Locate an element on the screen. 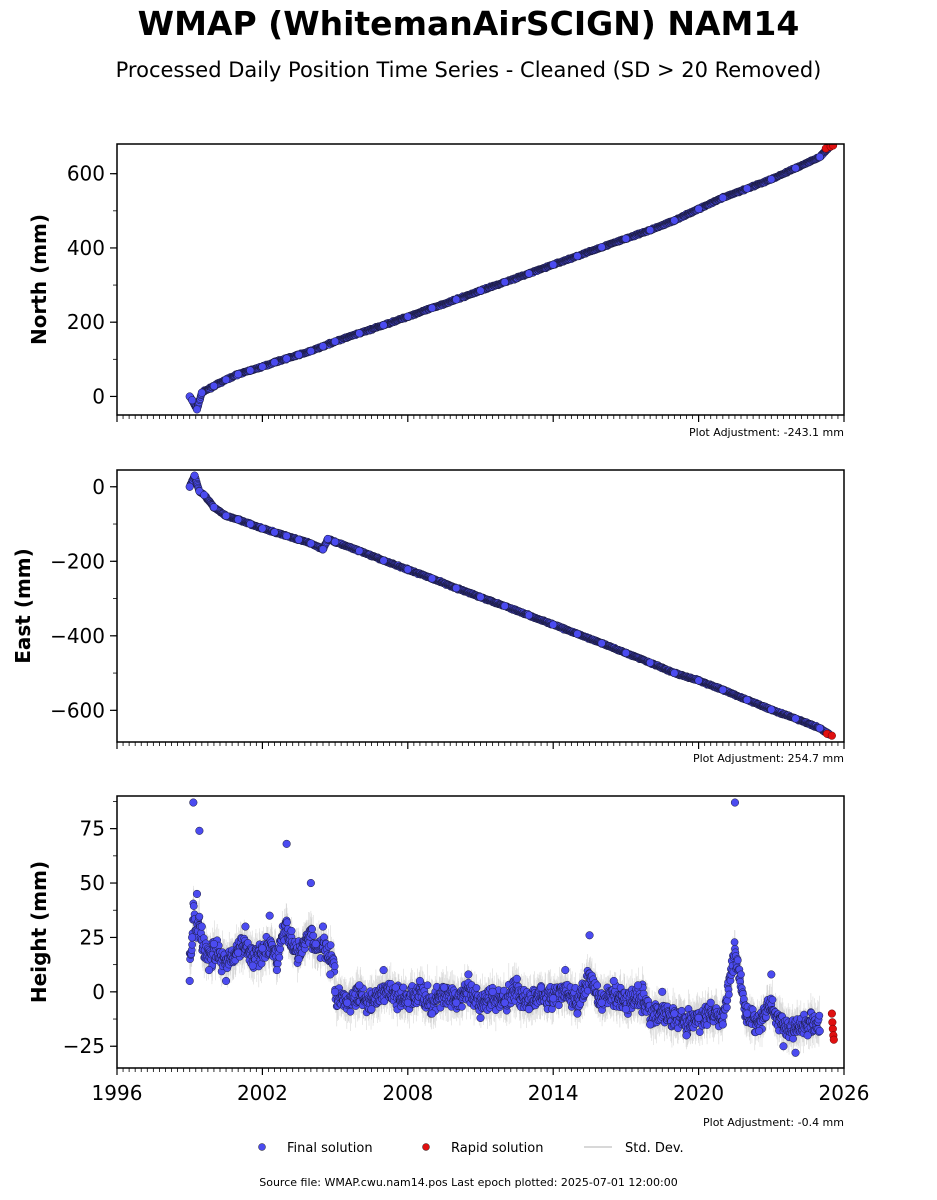  chart-title: WMAP (WhitemanAirSCIGN) NAM14 is located at coordinates (468, 23).